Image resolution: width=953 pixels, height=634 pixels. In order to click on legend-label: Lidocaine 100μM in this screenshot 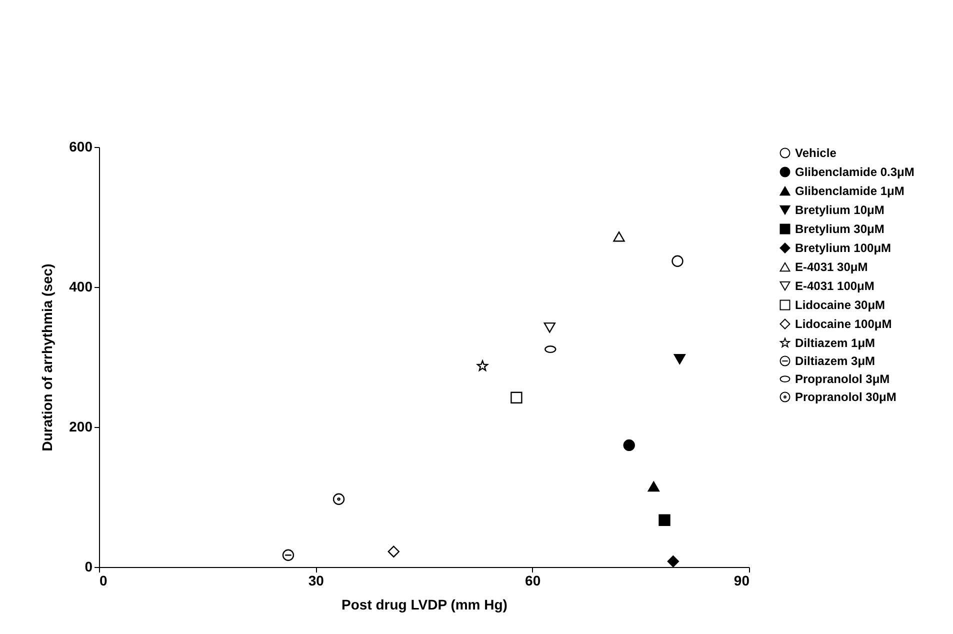, I will do `click(843, 324)`.